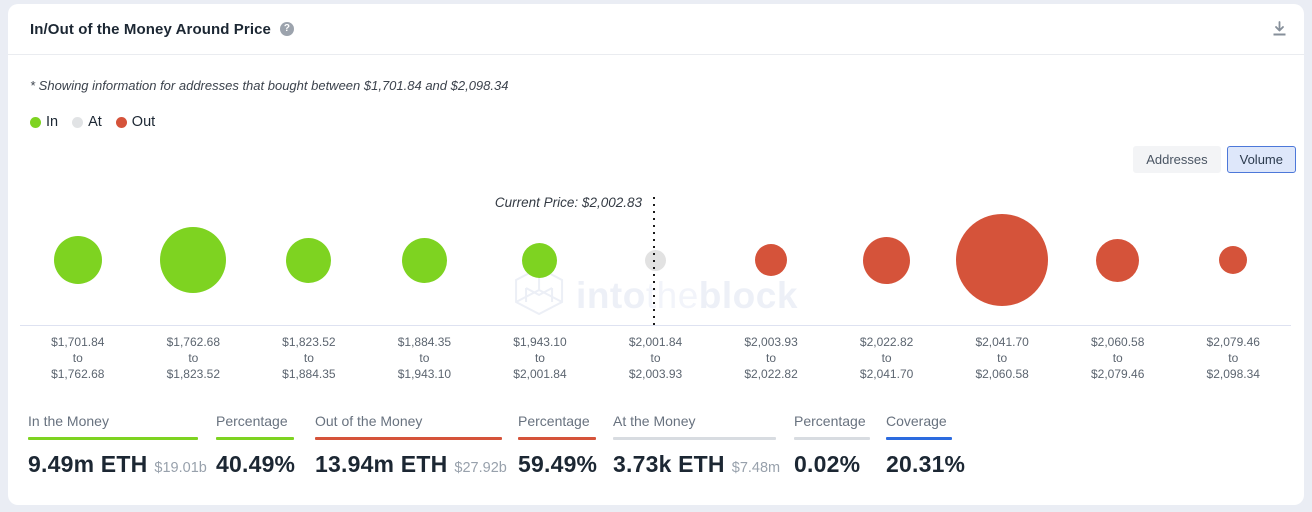 This screenshot has width=1312, height=512. What do you see at coordinates (540, 358) in the screenshot?
I see `x-axis-label: $1,943.10 to $2,001.84` at bounding box center [540, 358].